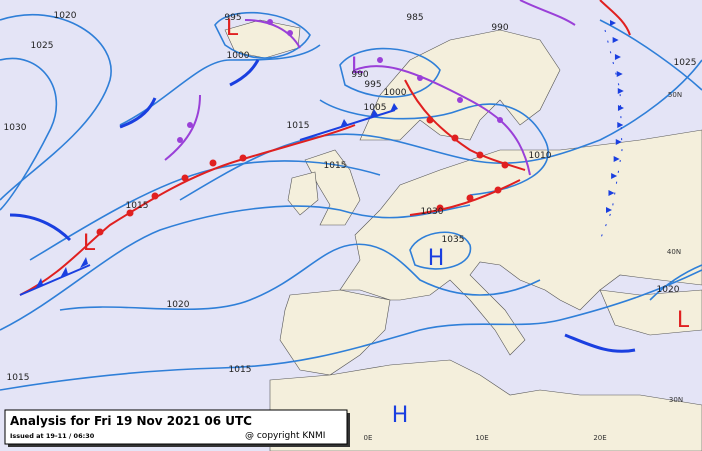  What do you see at coordinates (481, 438) in the screenshot?
I see `grid-label: 10E` at bounding box center [481, 438].